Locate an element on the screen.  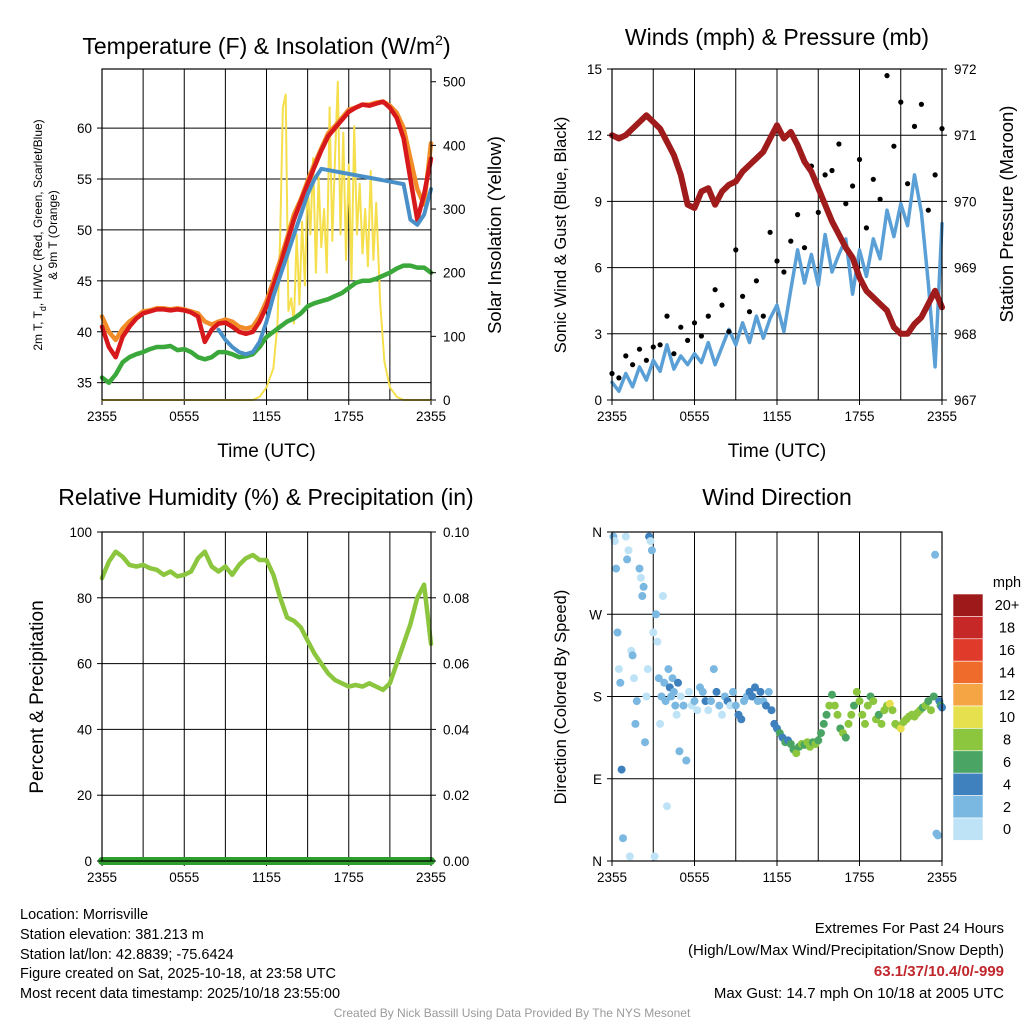
legend-label: 2 is located at coordinates (1007, 808).